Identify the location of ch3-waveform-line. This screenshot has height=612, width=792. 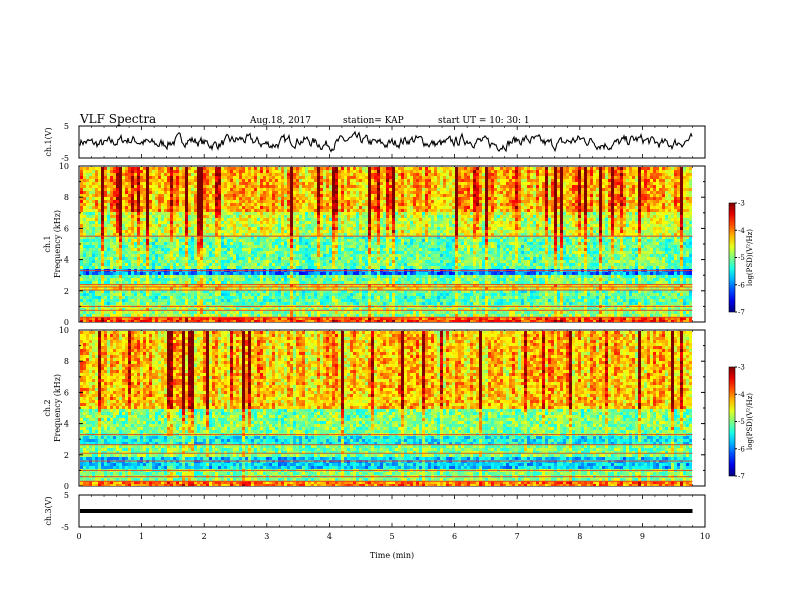
(386, 511).